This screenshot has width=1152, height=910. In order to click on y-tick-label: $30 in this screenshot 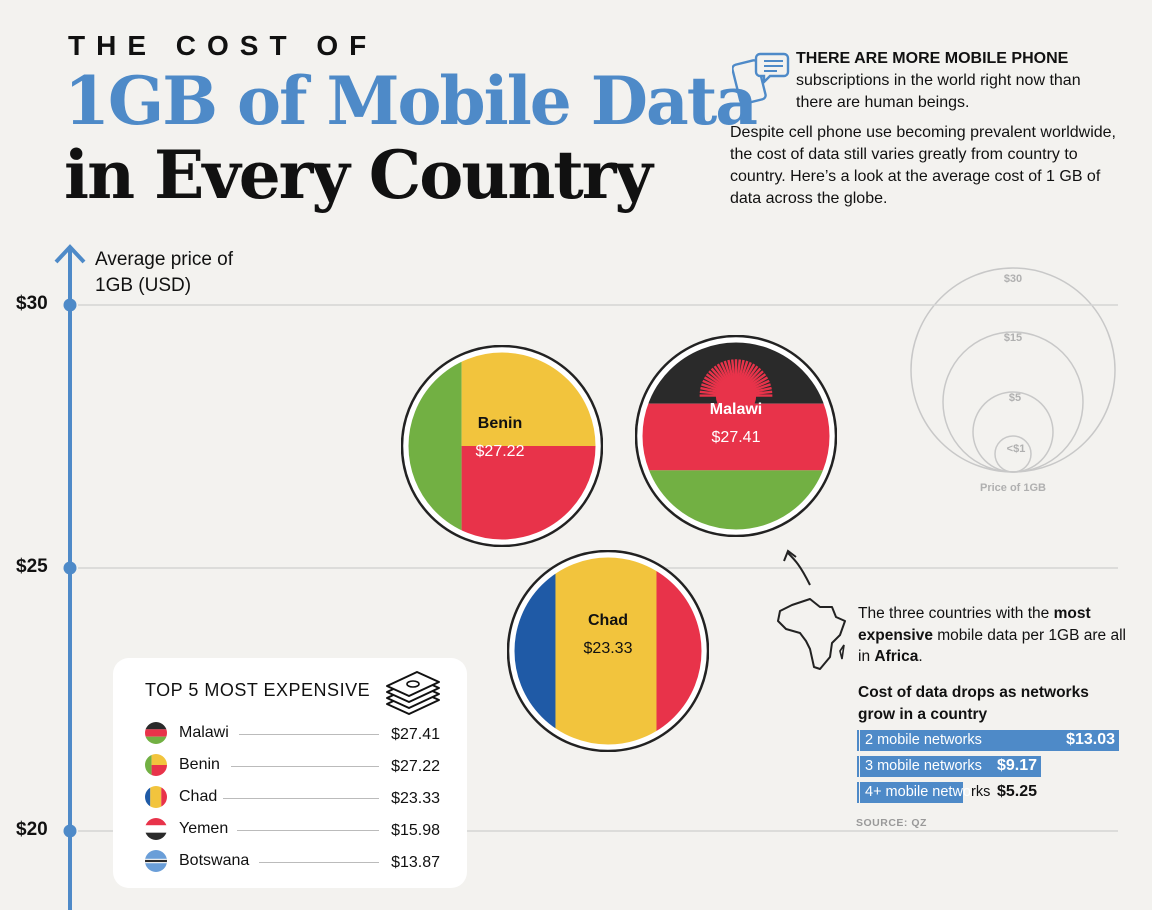, I will do `click(32, 303)`.